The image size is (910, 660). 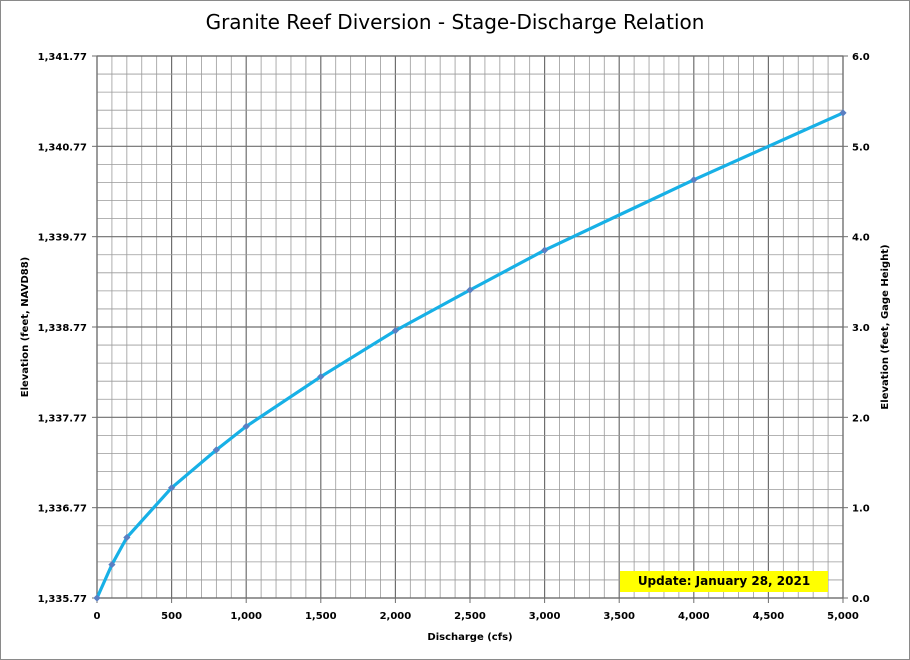 I want to click on x-tick-label: 5,000, so click(x=843, y=616).